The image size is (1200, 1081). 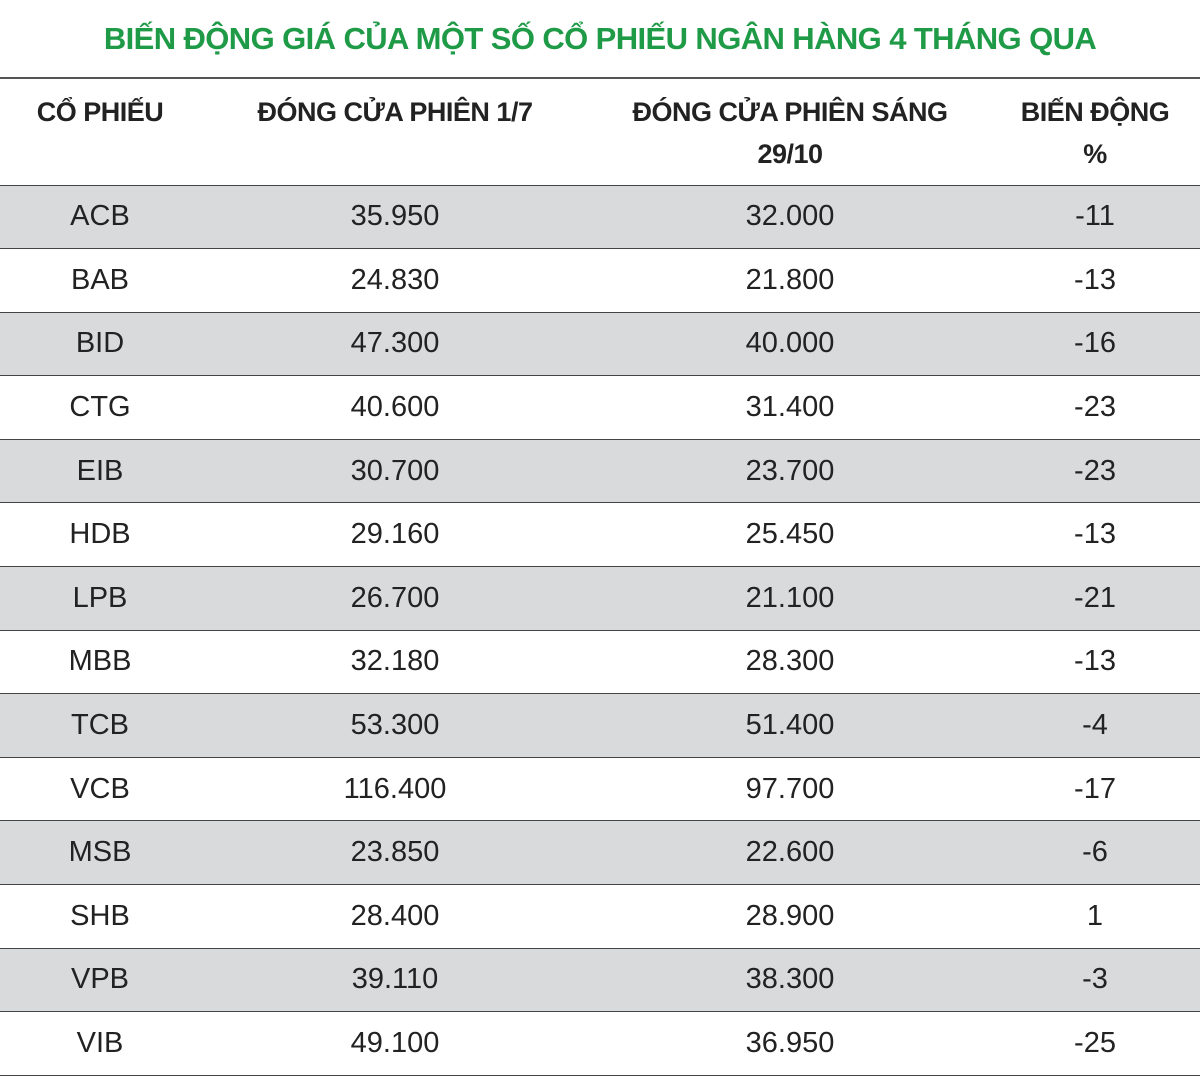 I want to click on table-cell: 21.800, so click(x=790, y=280).